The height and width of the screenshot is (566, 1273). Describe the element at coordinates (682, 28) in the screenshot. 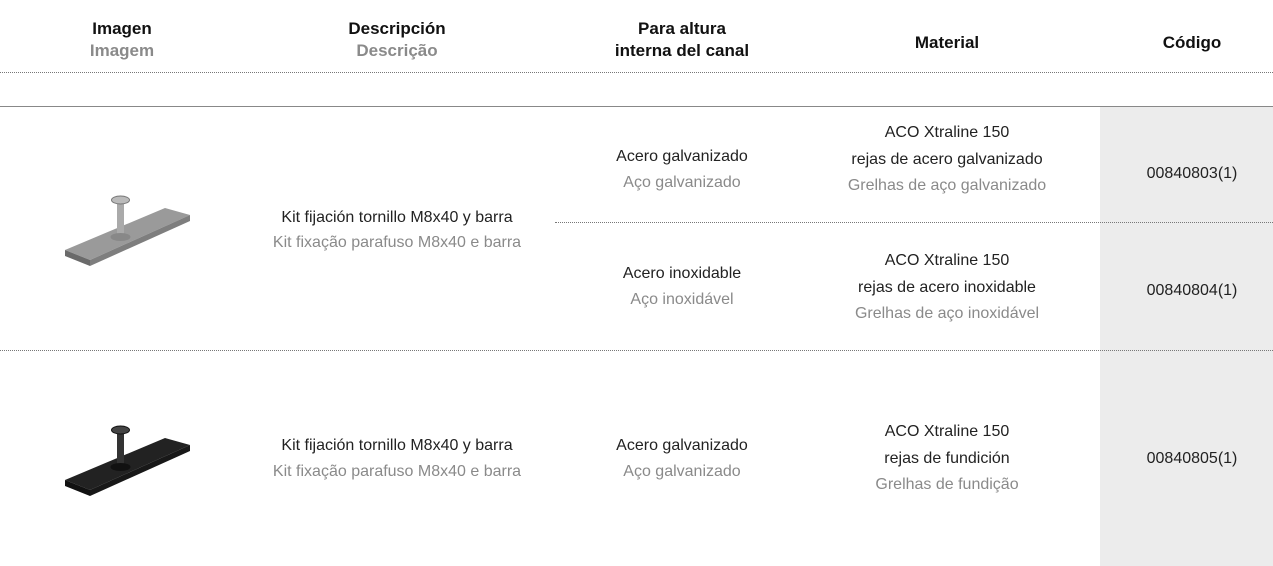

I see `header: Para altura` at that location.